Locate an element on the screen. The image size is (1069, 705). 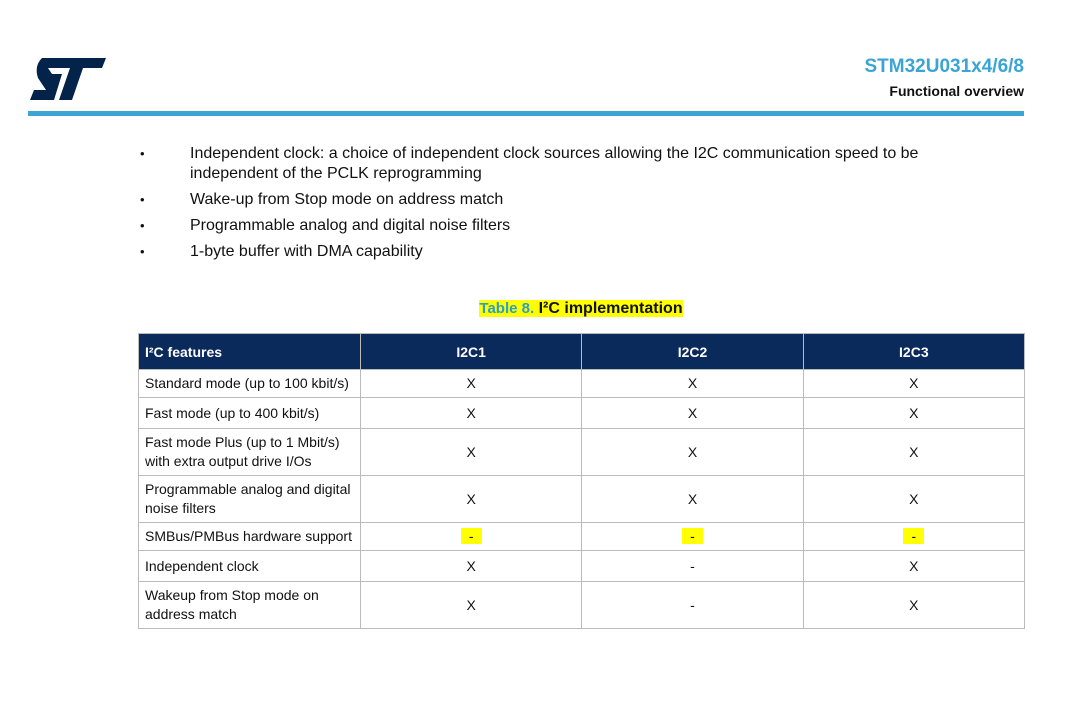
cell-text: Standard mode (up to 100 kbit/s) is located at coordinates (247, 383).